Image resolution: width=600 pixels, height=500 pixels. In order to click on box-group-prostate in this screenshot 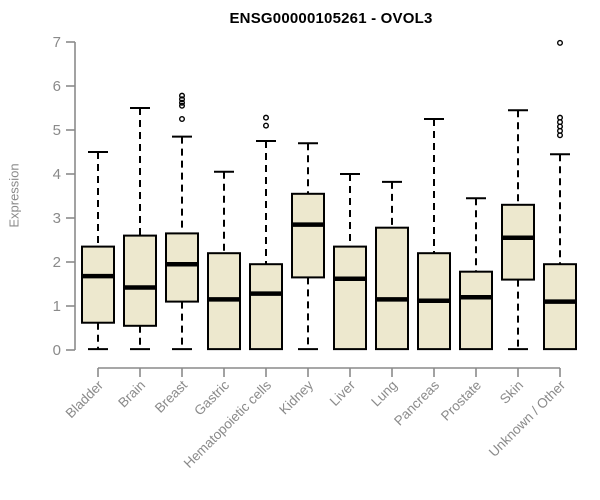, I will do `click(476, 274)`.